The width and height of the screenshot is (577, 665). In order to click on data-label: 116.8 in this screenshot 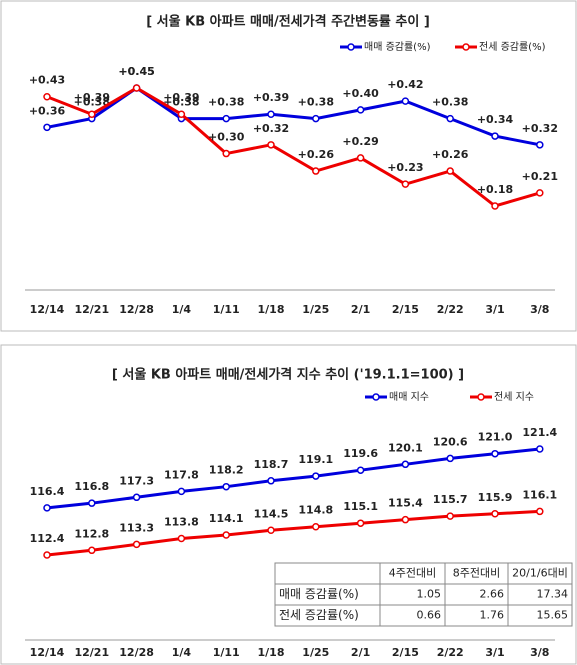, I will do `click(91, 486)`.